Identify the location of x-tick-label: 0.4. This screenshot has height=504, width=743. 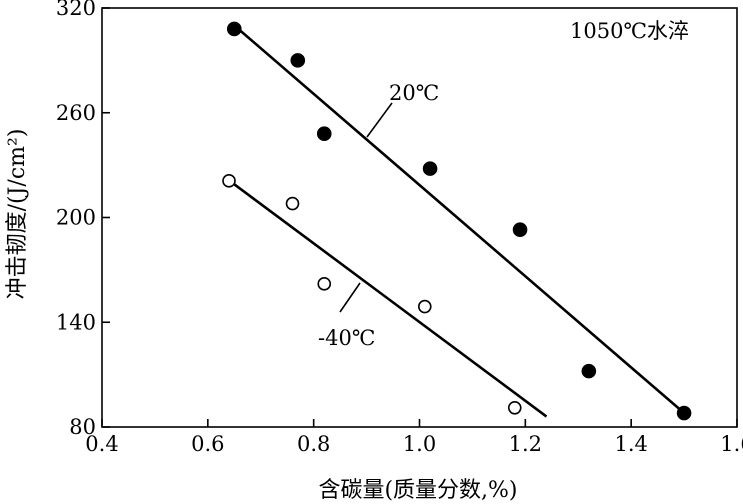
(101, 444).